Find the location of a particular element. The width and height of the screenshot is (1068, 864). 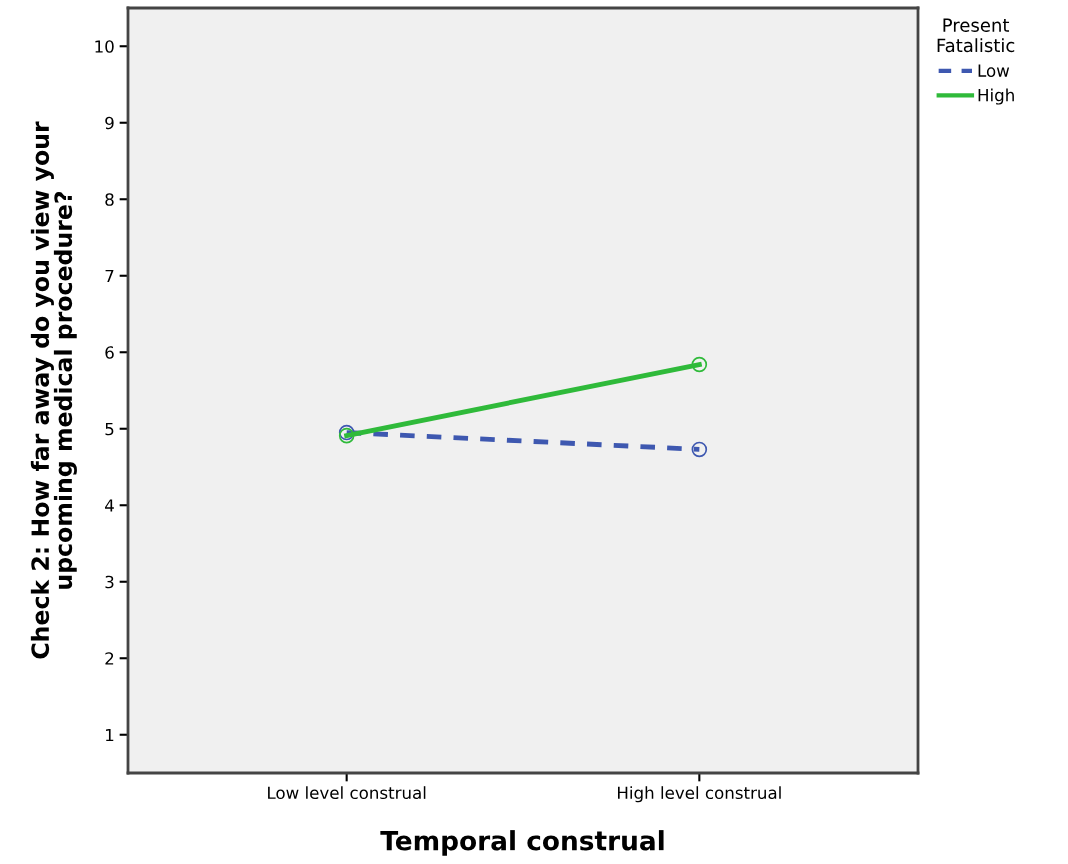

y-tick-label: 6 is located at coordinates (109, 352).